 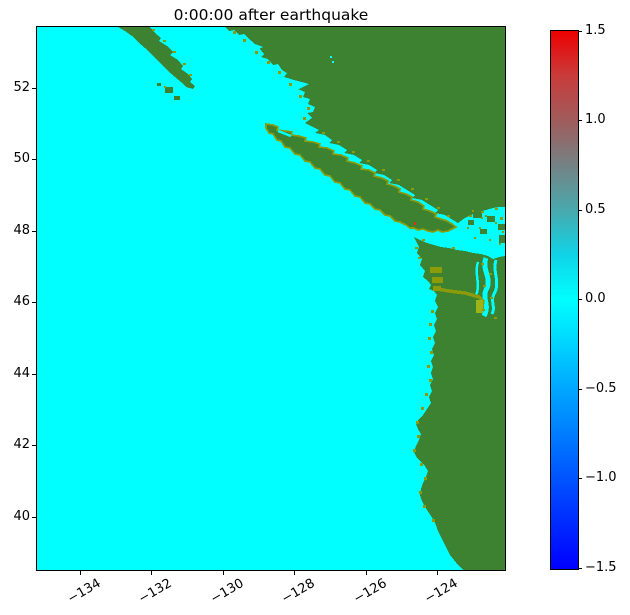 I want to click on colorbar-tick-label: −1.0, so click(x=601, y=477).